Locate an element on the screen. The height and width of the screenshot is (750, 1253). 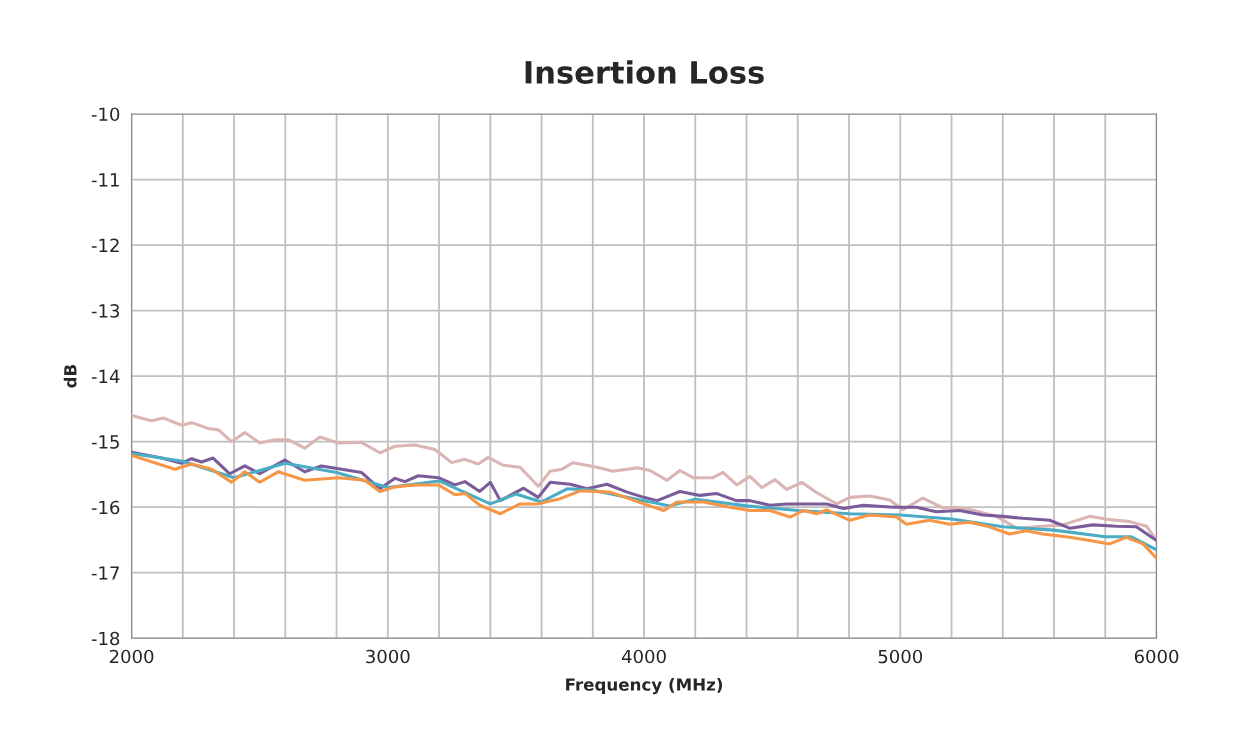
y-tick-label: -17 is located at coordinates (105, 573).